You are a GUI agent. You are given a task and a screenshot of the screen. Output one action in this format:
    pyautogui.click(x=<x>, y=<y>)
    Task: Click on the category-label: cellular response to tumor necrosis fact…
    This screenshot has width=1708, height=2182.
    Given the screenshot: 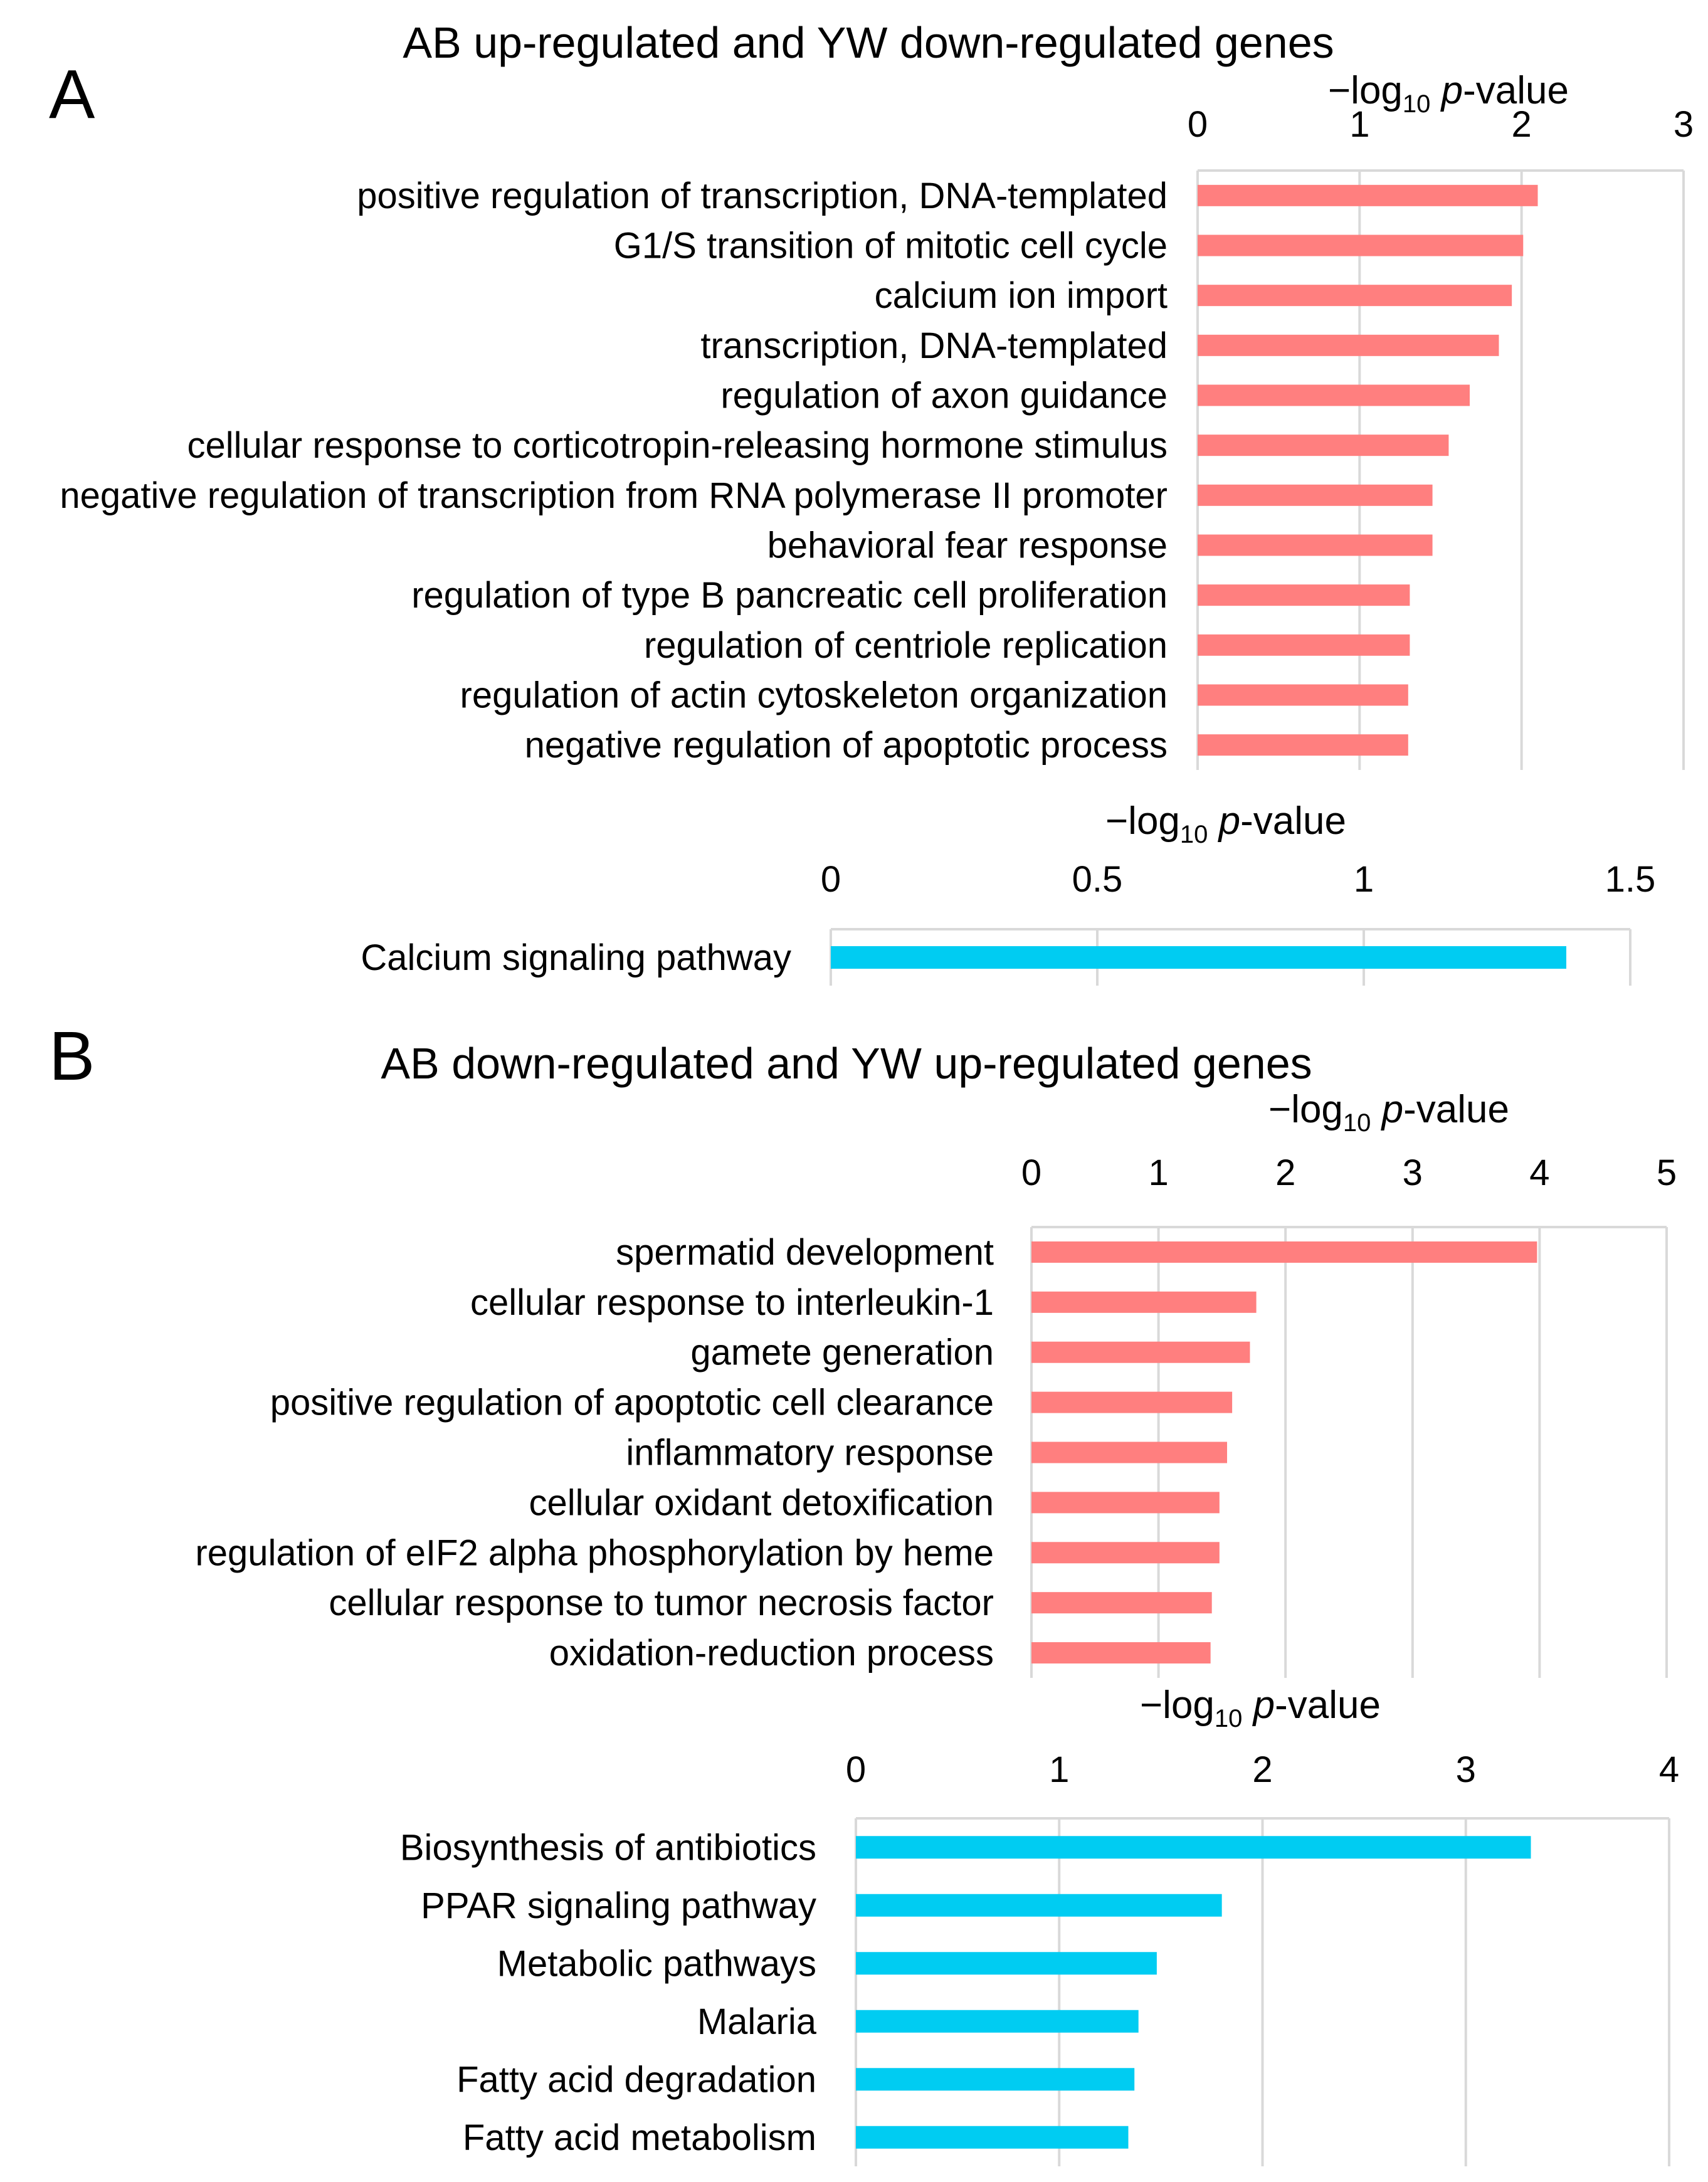 What is the action you would take?
    pyautogui.click(x=661, y=1603)
    